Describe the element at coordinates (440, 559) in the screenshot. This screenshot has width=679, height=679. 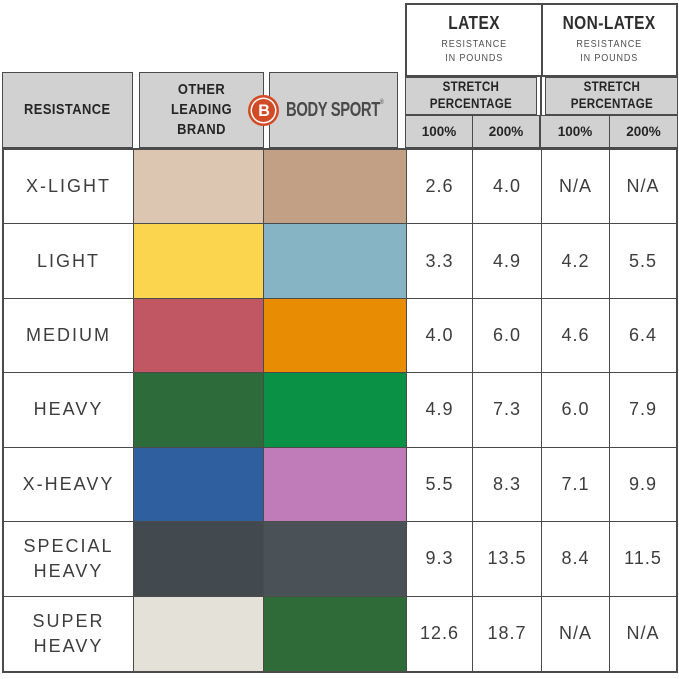
I see `latex-100-value: 9.3` at that location.